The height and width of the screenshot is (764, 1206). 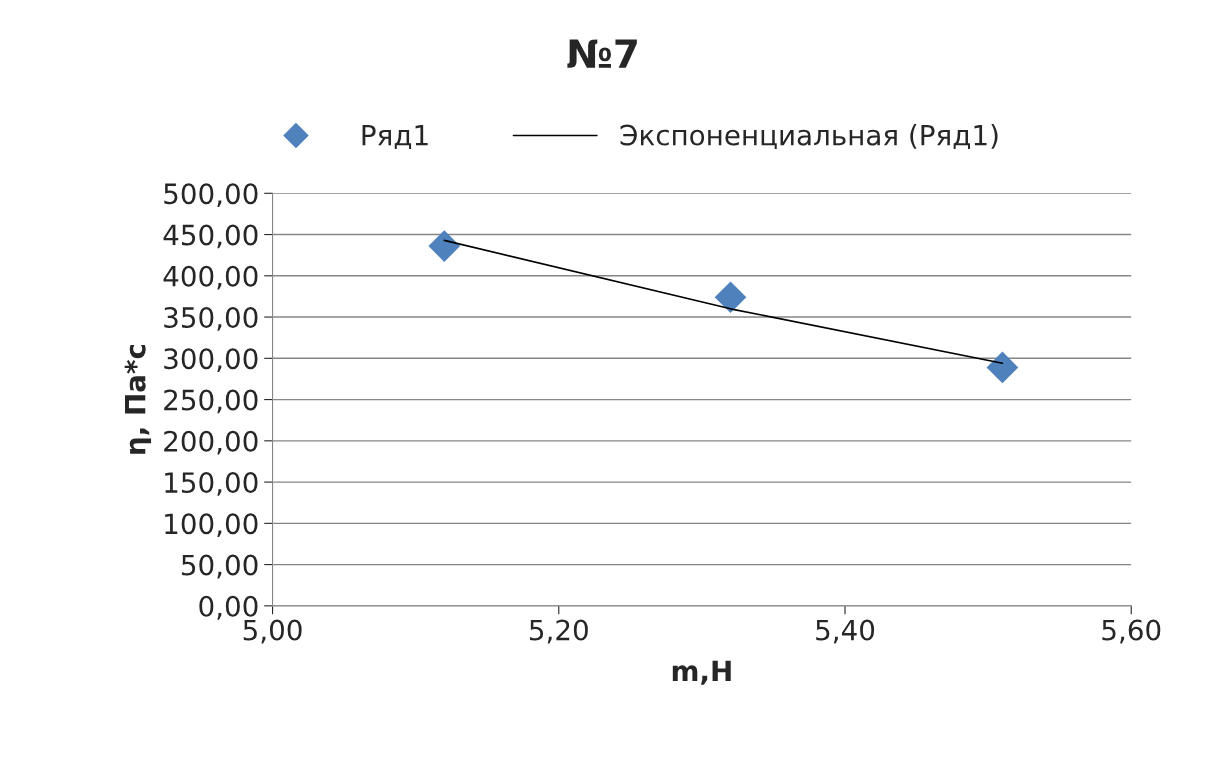 What do you see at coordinates (211, 360) in the screenshot?
I see `y-tick-label: 300,00` at bounding box center [211, 360].